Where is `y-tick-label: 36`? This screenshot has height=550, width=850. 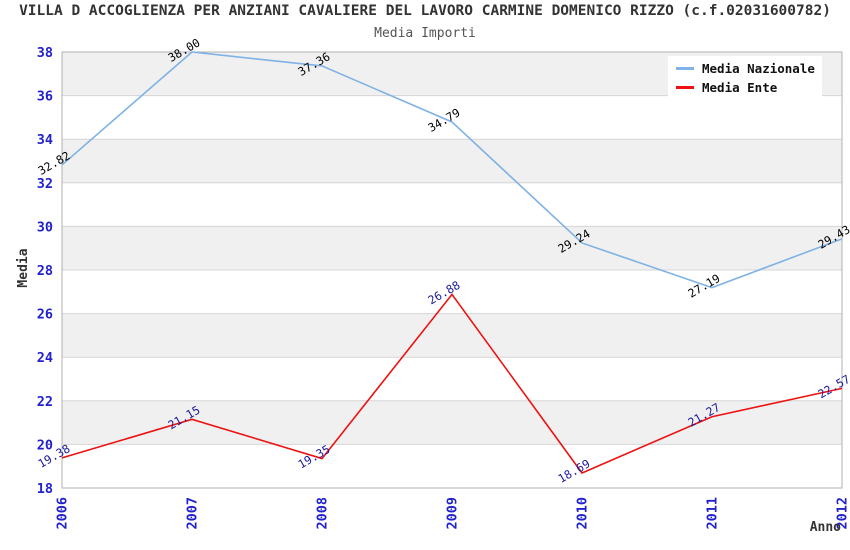 y-tick-label: 36 is located at coordinates (45, 97).